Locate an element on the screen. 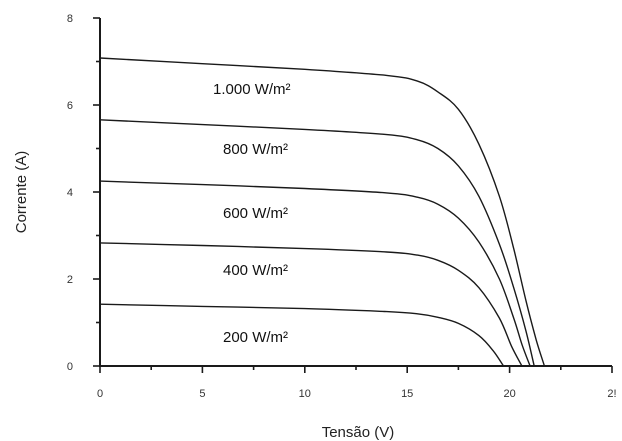 The width and height of the screenshot is (622, 441). series-label: 800 W/m² is located at coordinates (255, 149).